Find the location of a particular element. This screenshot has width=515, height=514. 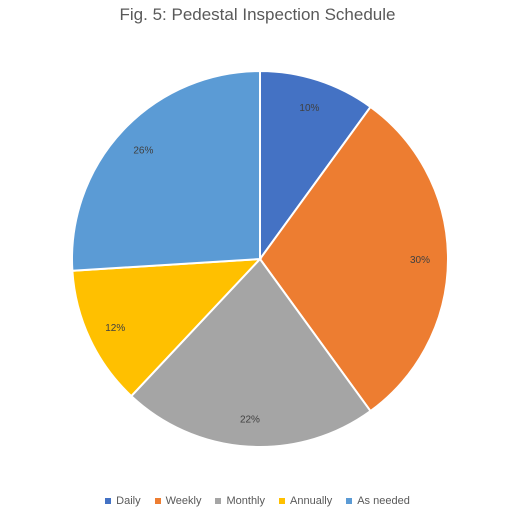

pie-slice-as-needed is located at coordinates (166, 170).